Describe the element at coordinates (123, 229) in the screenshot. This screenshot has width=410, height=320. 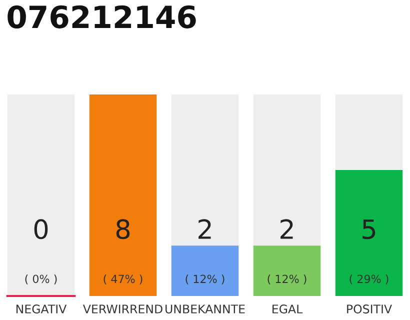
I see `data-label: 8` at that location.